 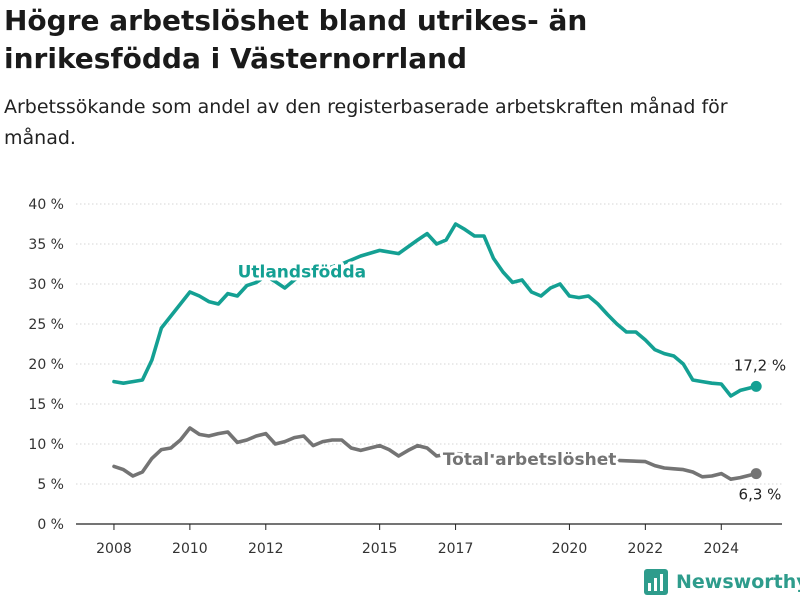 I want to click on x-tick-label: 2008, so click(x=114, y=549).